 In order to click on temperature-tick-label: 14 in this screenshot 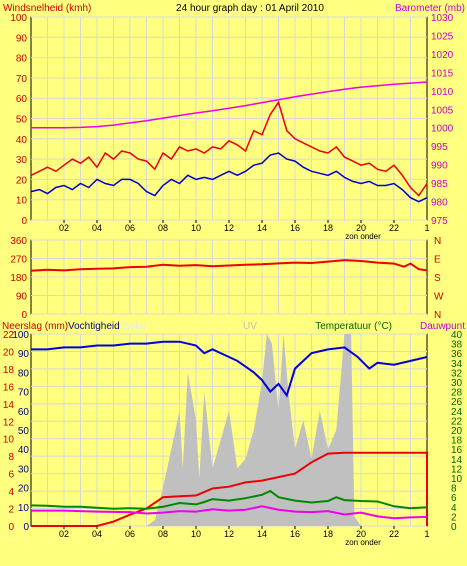, I will do `click(457, 460)`.